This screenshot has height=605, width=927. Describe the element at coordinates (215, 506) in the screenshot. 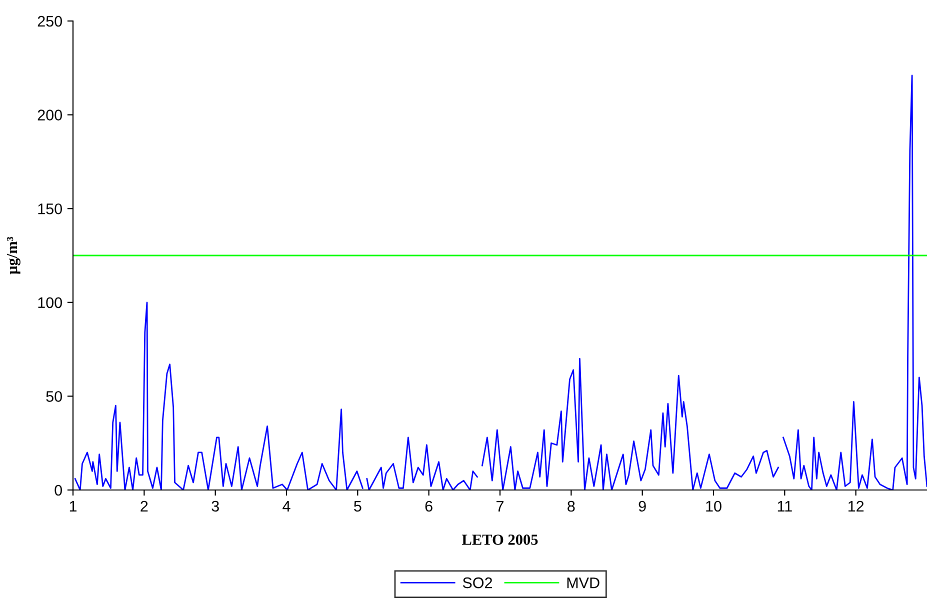

I see `x-tick-label: 3` at that location.